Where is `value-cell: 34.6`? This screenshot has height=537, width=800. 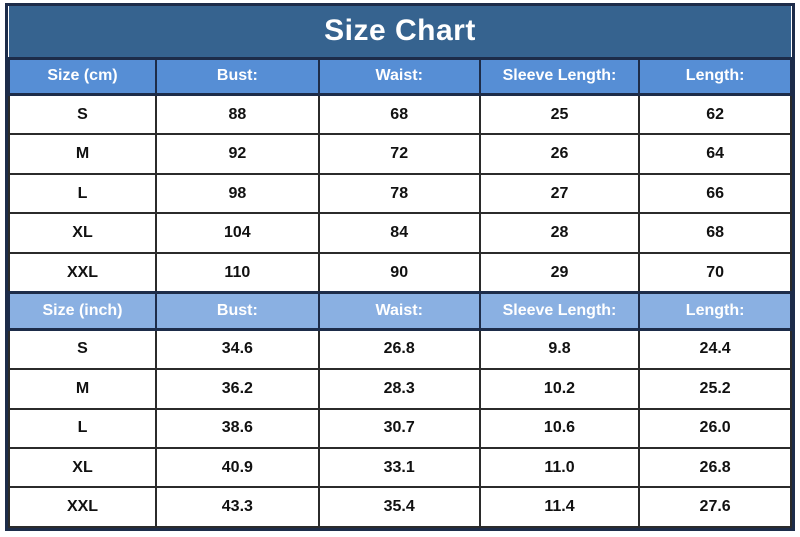 value-cell: 34.6 is located at coordinates (237, 349).